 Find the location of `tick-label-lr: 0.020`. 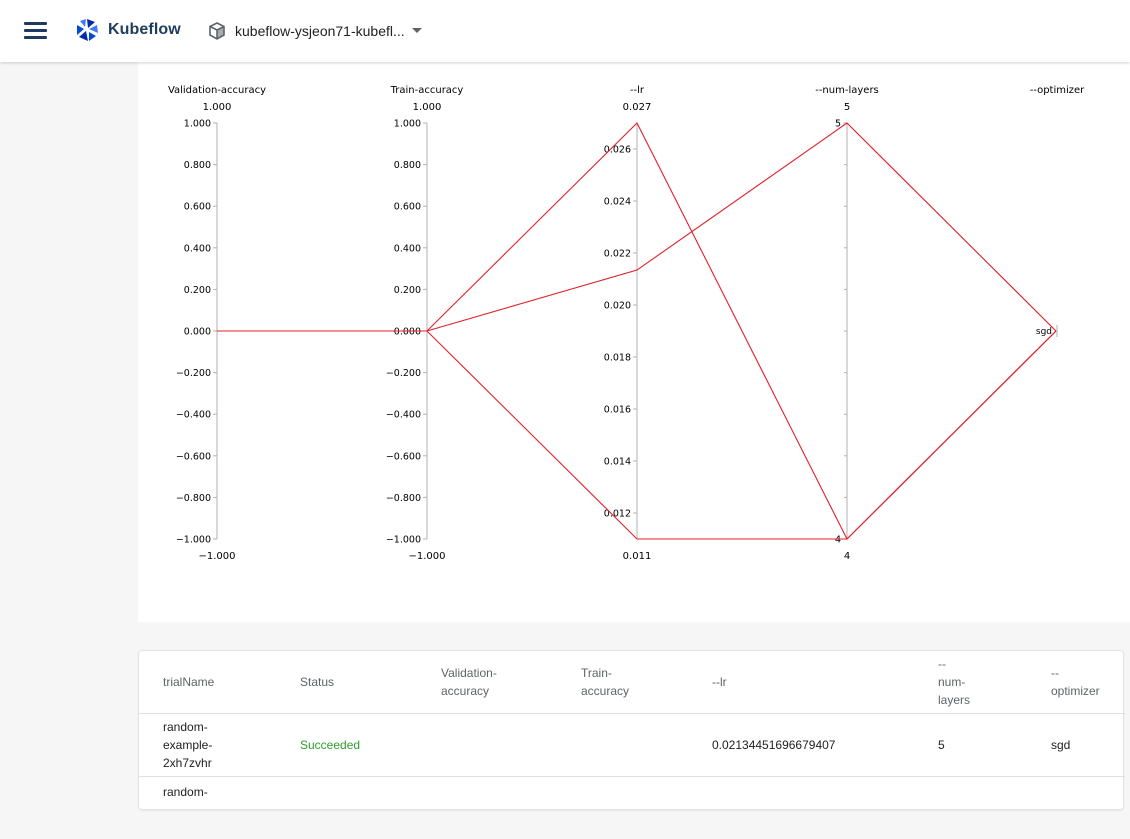

tick-label-lr: 0.020 is located at coordinates (617, 306).